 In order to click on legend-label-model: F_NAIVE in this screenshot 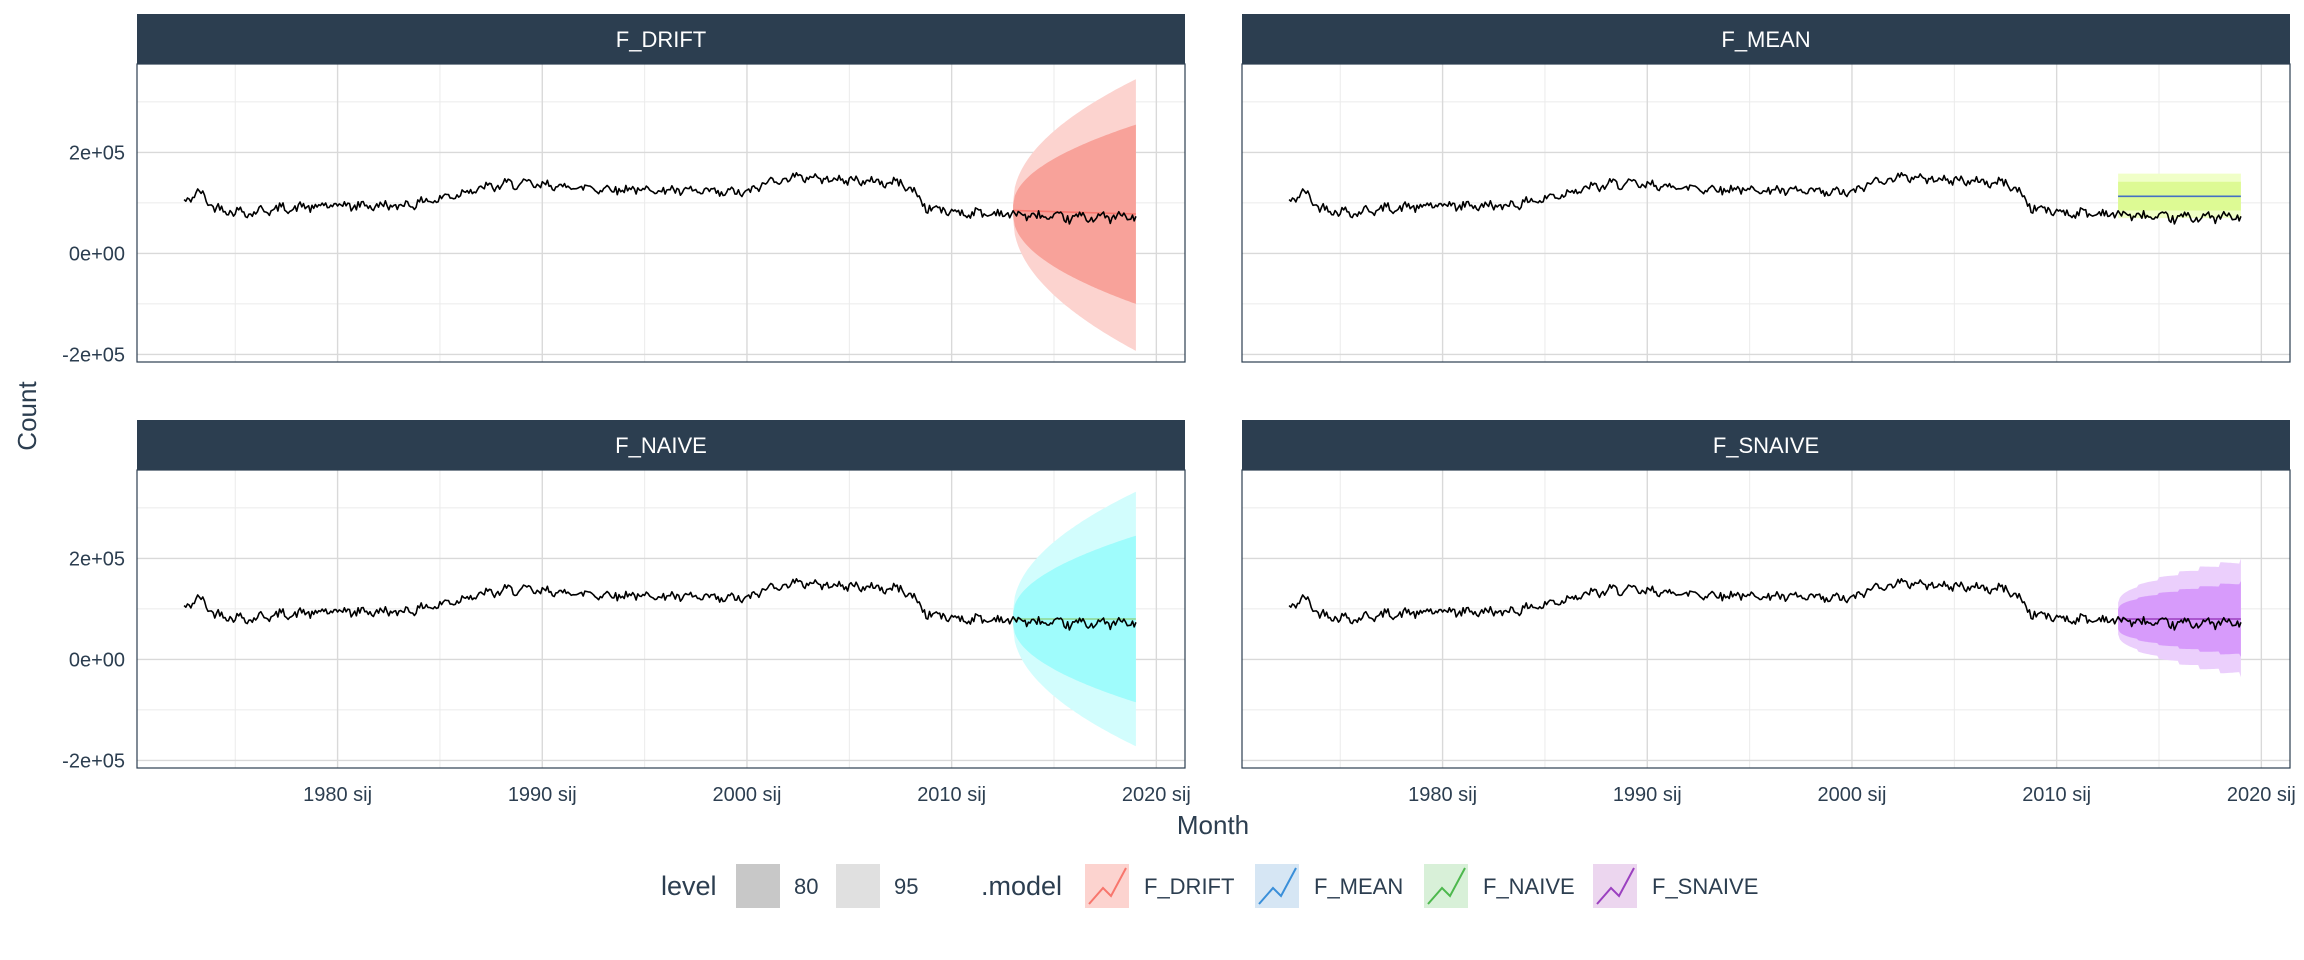, I will do `click(1529, 886)`.